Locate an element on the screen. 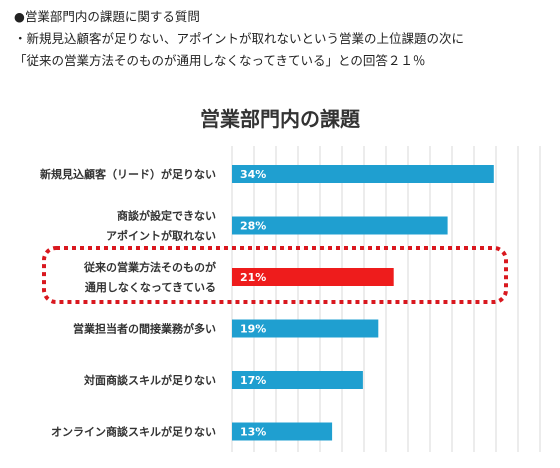 The width and height of the screenshot is (560, 468). highlight-box is located at coordinates (275, 275).